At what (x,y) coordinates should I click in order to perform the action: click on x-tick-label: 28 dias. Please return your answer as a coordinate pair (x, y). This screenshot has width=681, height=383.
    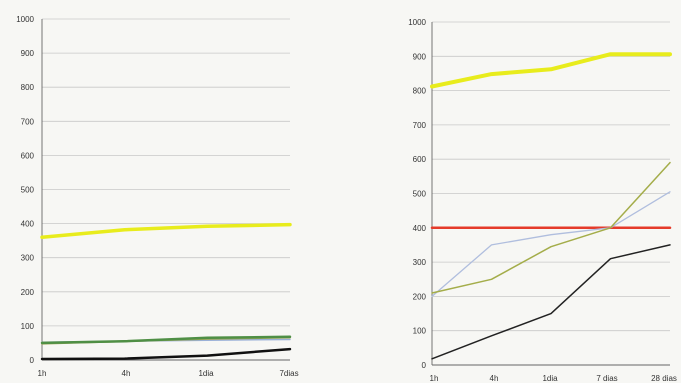
    Looking at the image, I should click on (664, 378).